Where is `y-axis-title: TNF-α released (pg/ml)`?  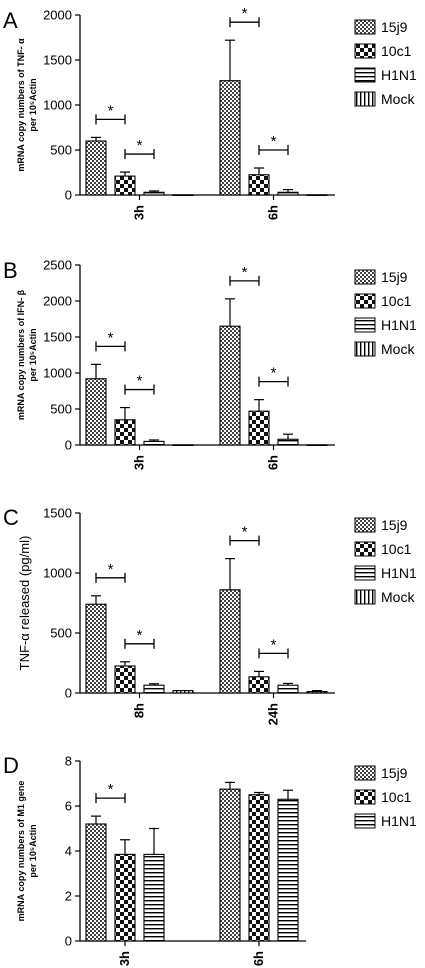 y-axis-title: TNF-α released (pg/ml) is located at coordinates (24, 603).